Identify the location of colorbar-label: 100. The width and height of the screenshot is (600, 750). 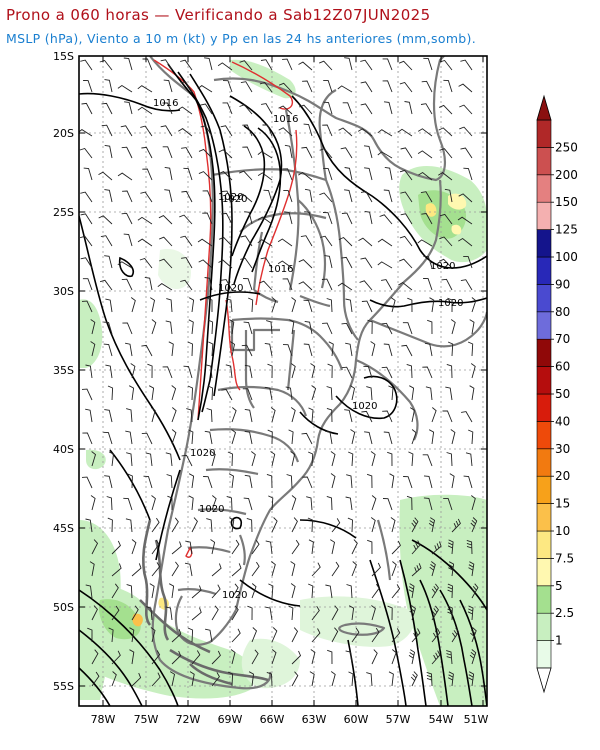
(566, 257).